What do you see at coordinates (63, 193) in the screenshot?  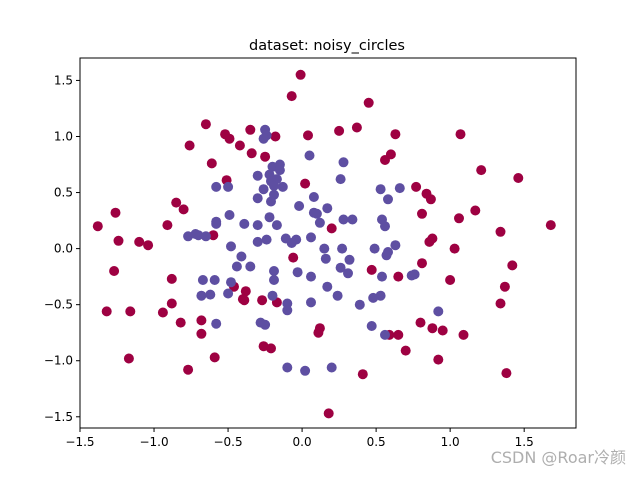 I see `y-tick-label: 0.5` at bounding box center [63, 193].